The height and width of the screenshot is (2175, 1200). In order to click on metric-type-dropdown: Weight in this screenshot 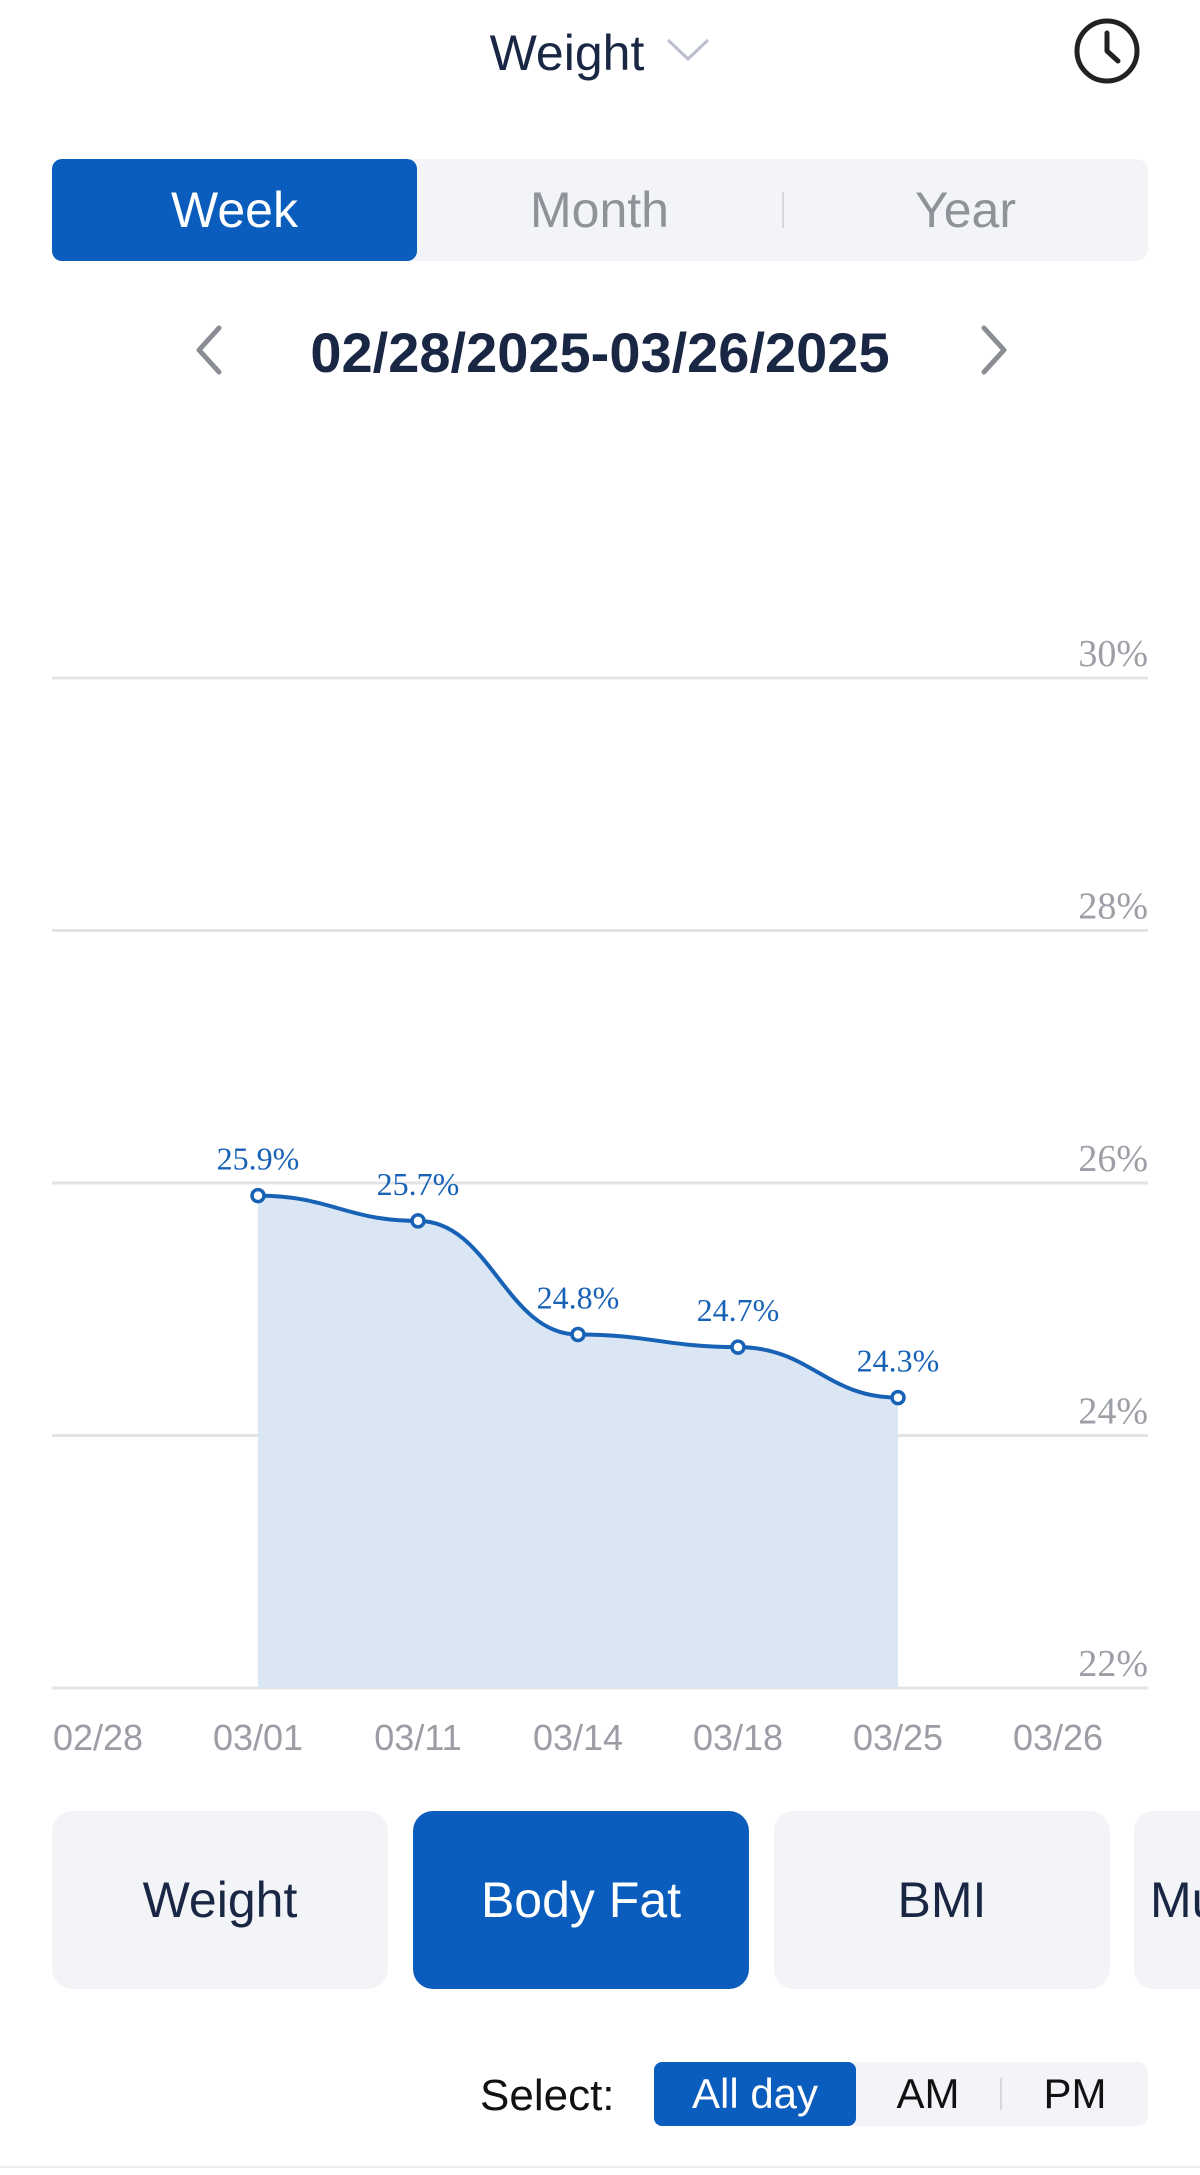, I will do `click(600, 53)`.